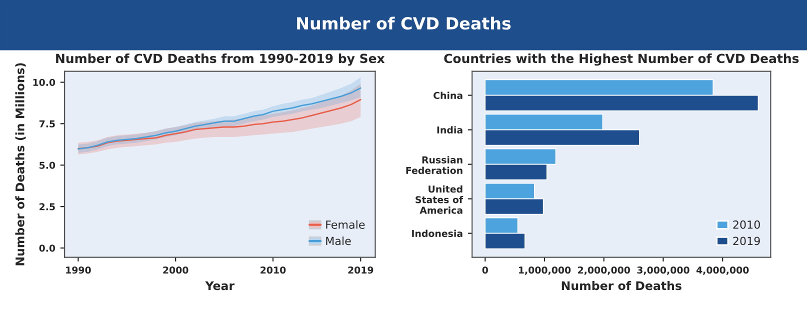 This screenshot has width=807, height=310. I want to click on y-tick-label: Indonesia, so click(437, 234).